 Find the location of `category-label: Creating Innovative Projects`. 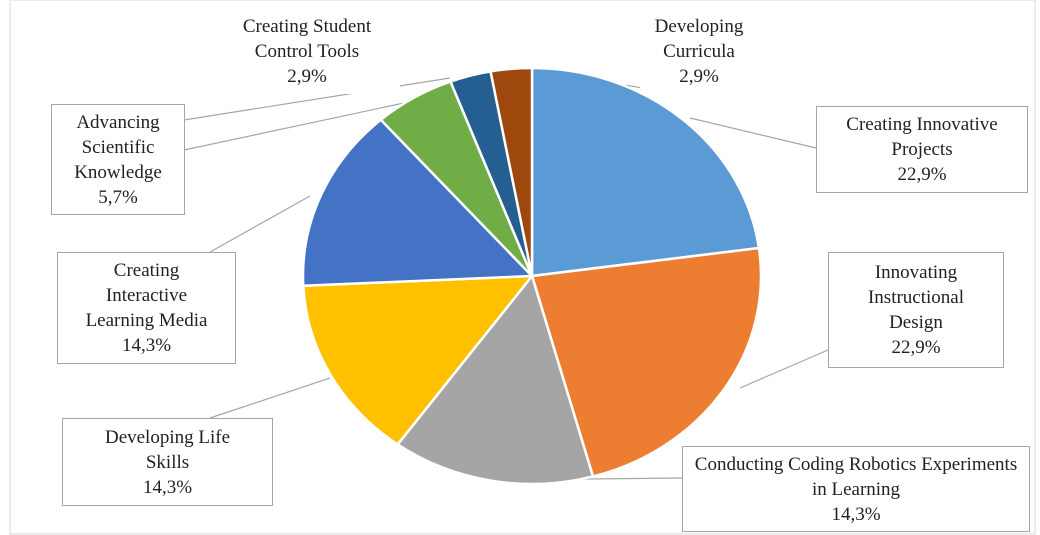

category-label: Creating Innovative Projects is located at coordinates (922, 137).